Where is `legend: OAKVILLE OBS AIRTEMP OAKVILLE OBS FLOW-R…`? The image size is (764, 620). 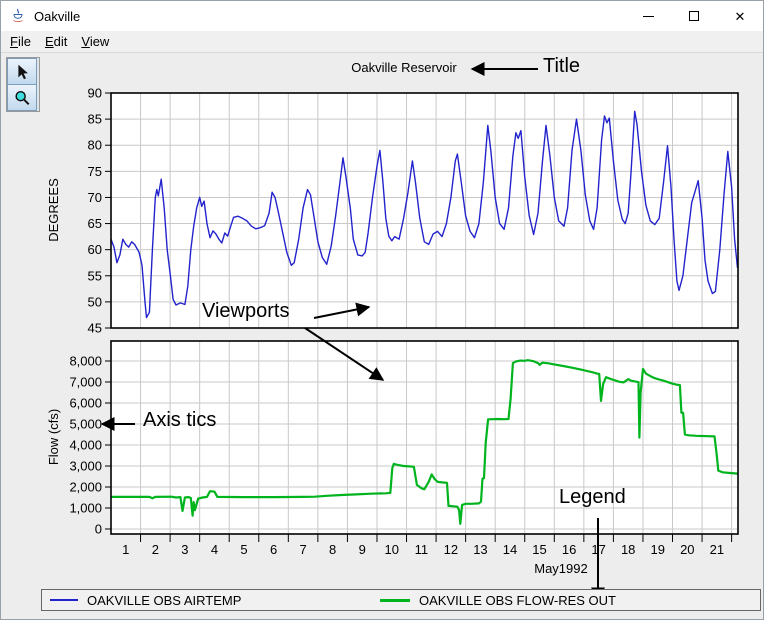
legend: OAKVILLE OBS AIRTEMP OAKVILLE OBS FLOW-R… is located at coordinates (401, 600).